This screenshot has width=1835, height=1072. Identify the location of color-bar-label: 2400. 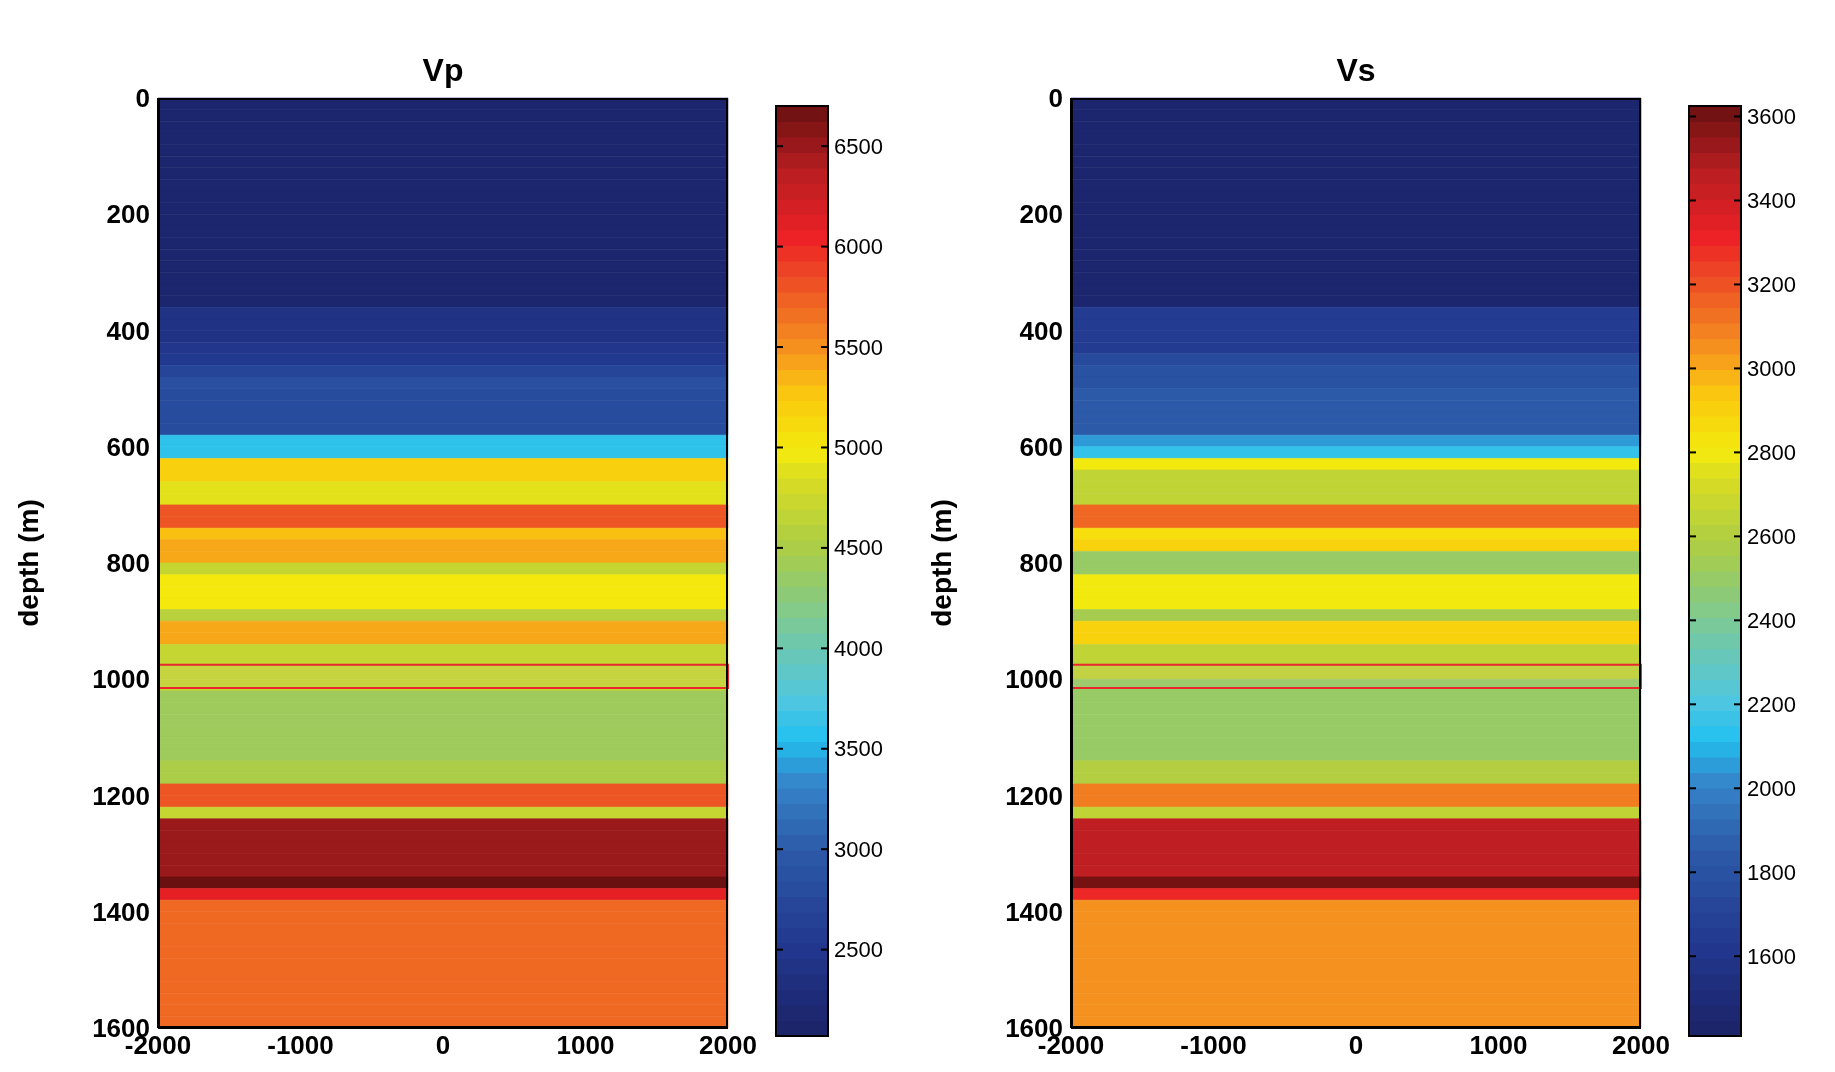
(1771, 620).